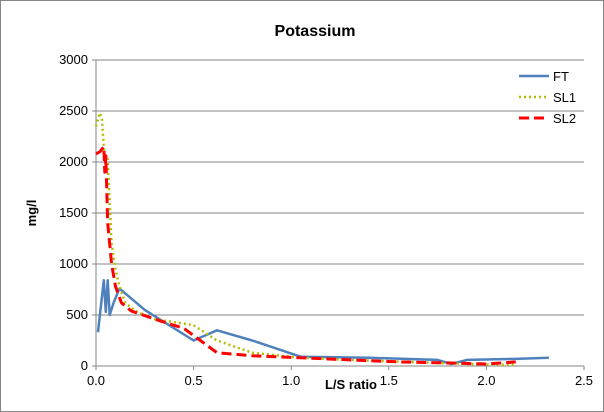 Image resolution: width=604 pixels, height=412 pixels. What do you see at coordinates (194, 380) in the screenshot?
I see `x-tick-label: 0.5` at bounding box center [194, 380].